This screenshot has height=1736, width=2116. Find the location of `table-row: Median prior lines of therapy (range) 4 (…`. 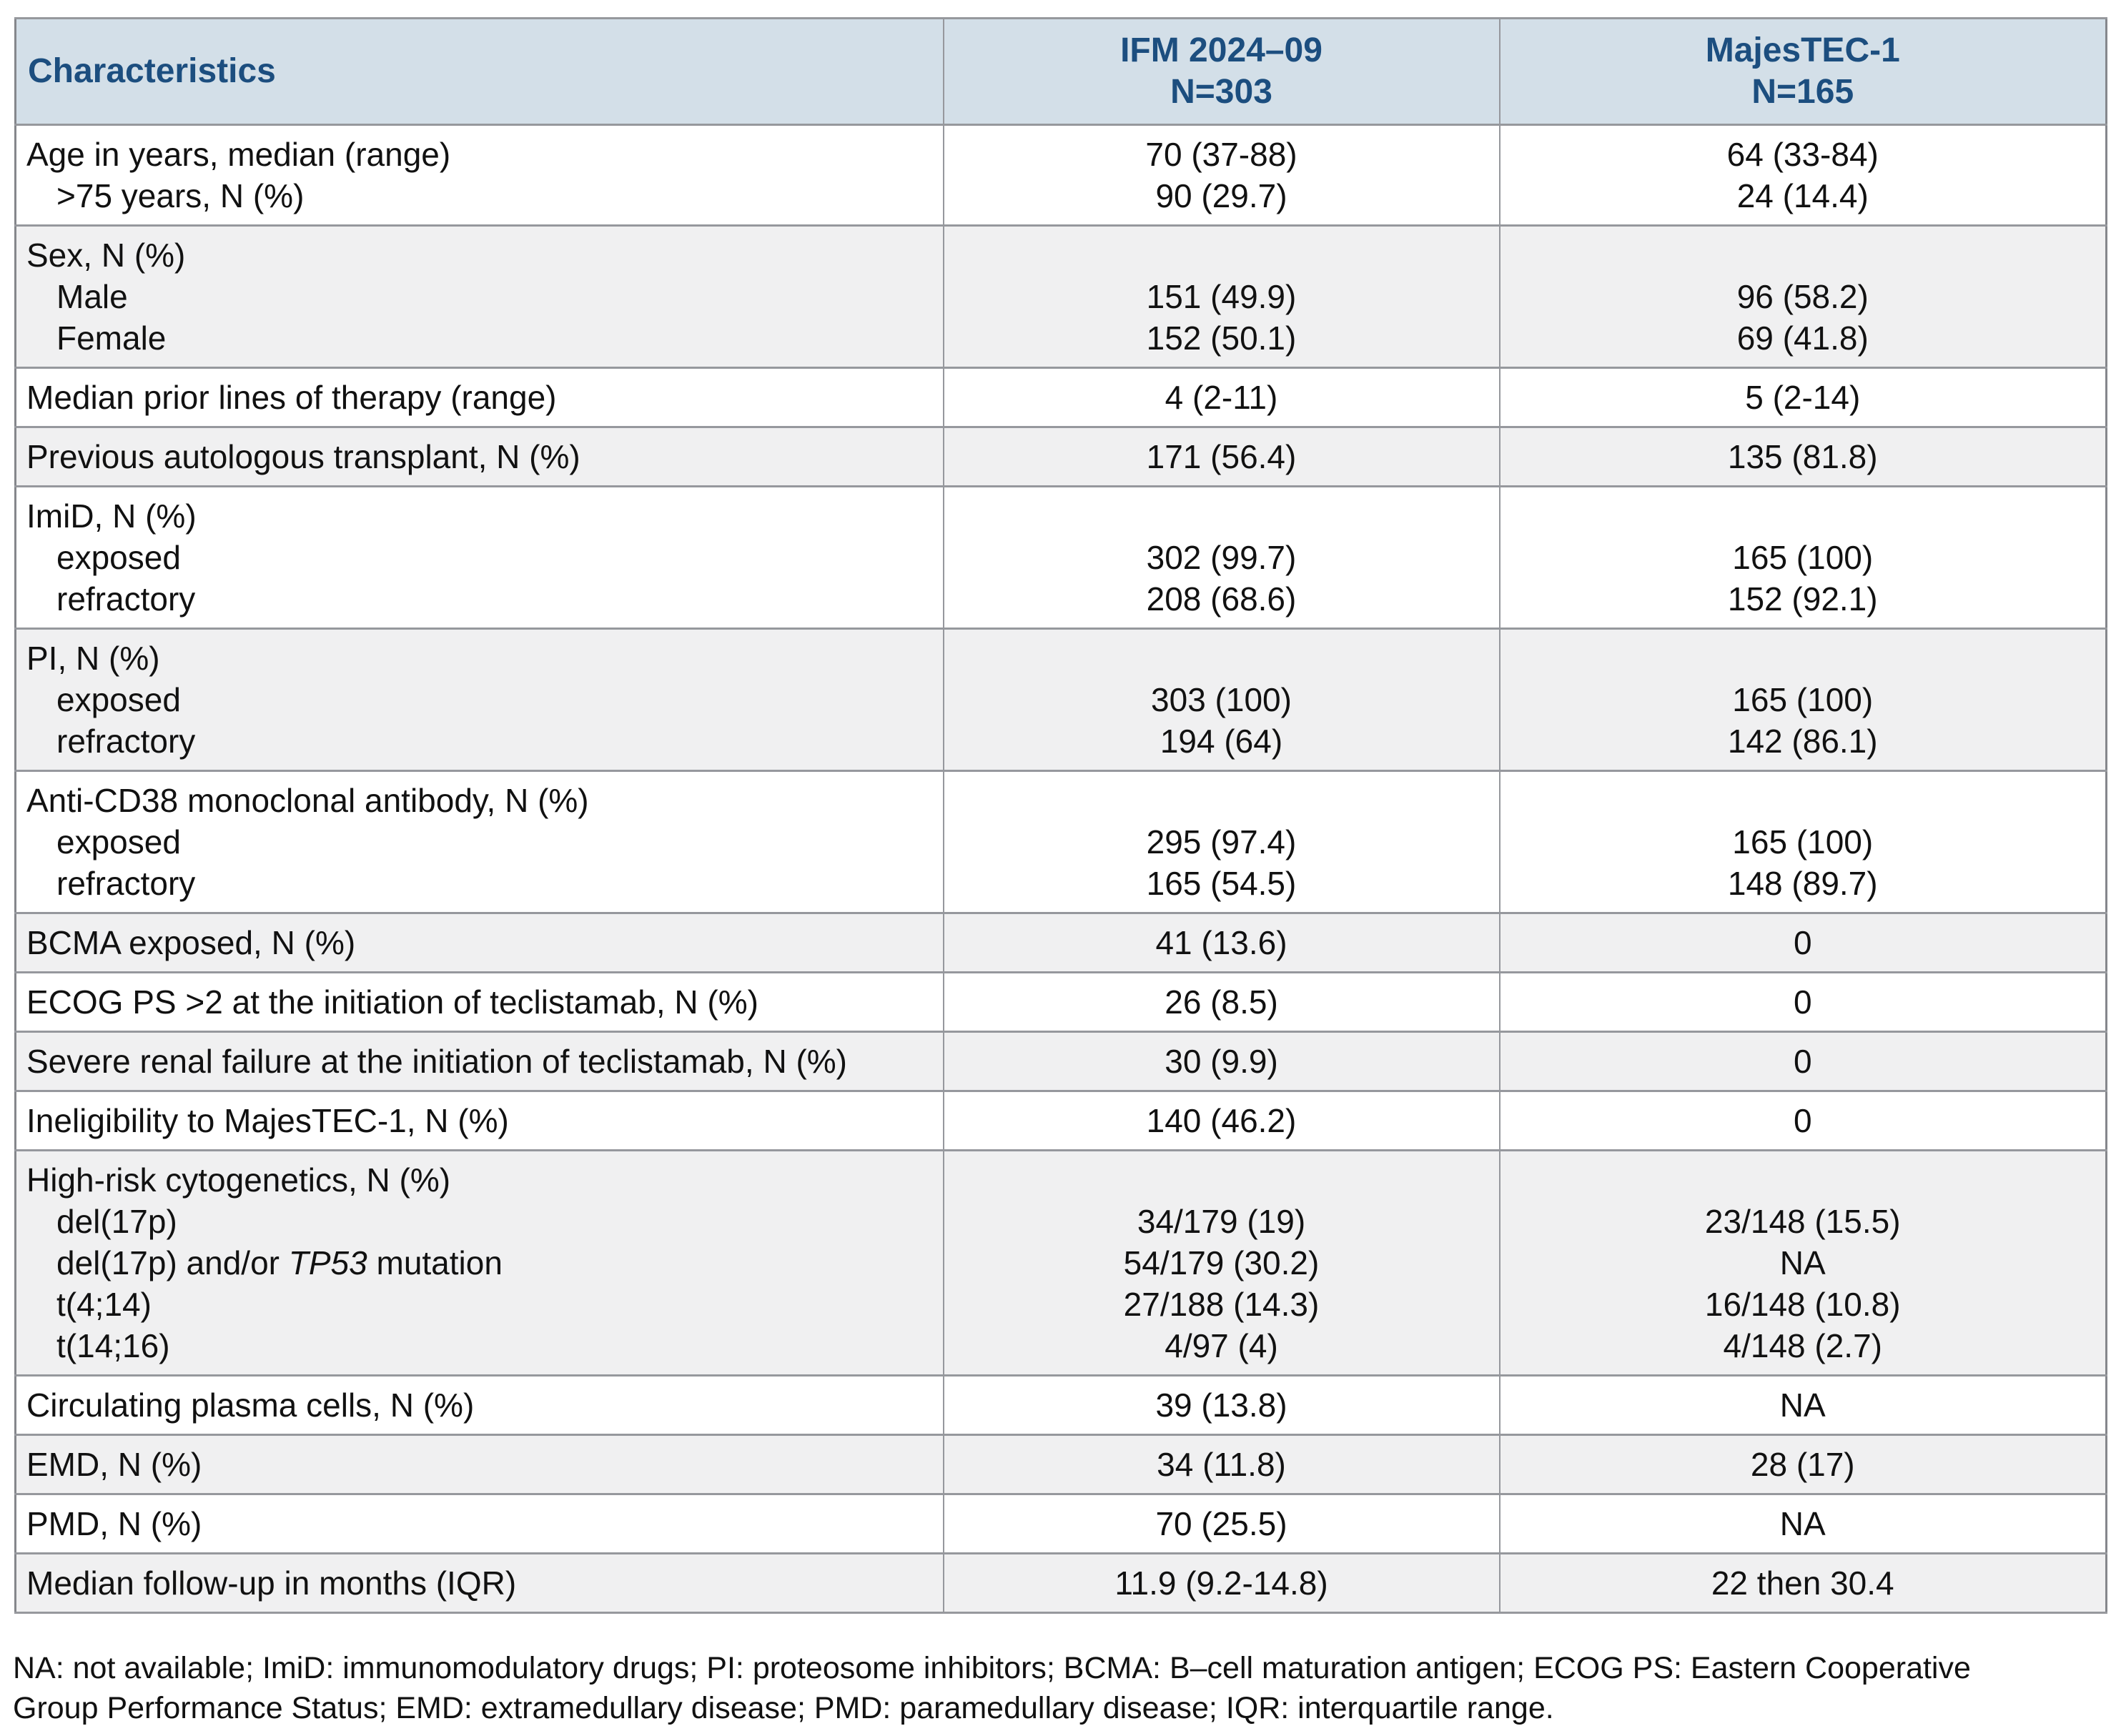

table-row: Median prior lines of therapy (range) 4 (… is located at coordinates (1060, 397).